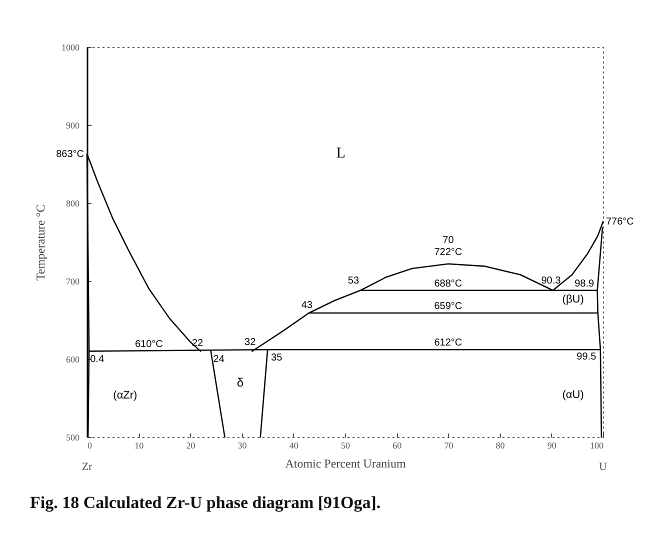 The image size is (649, 545). Describe the element at coordinates (71, 47) in the screenshot. I see `y-tick-label: 1000` at that location.